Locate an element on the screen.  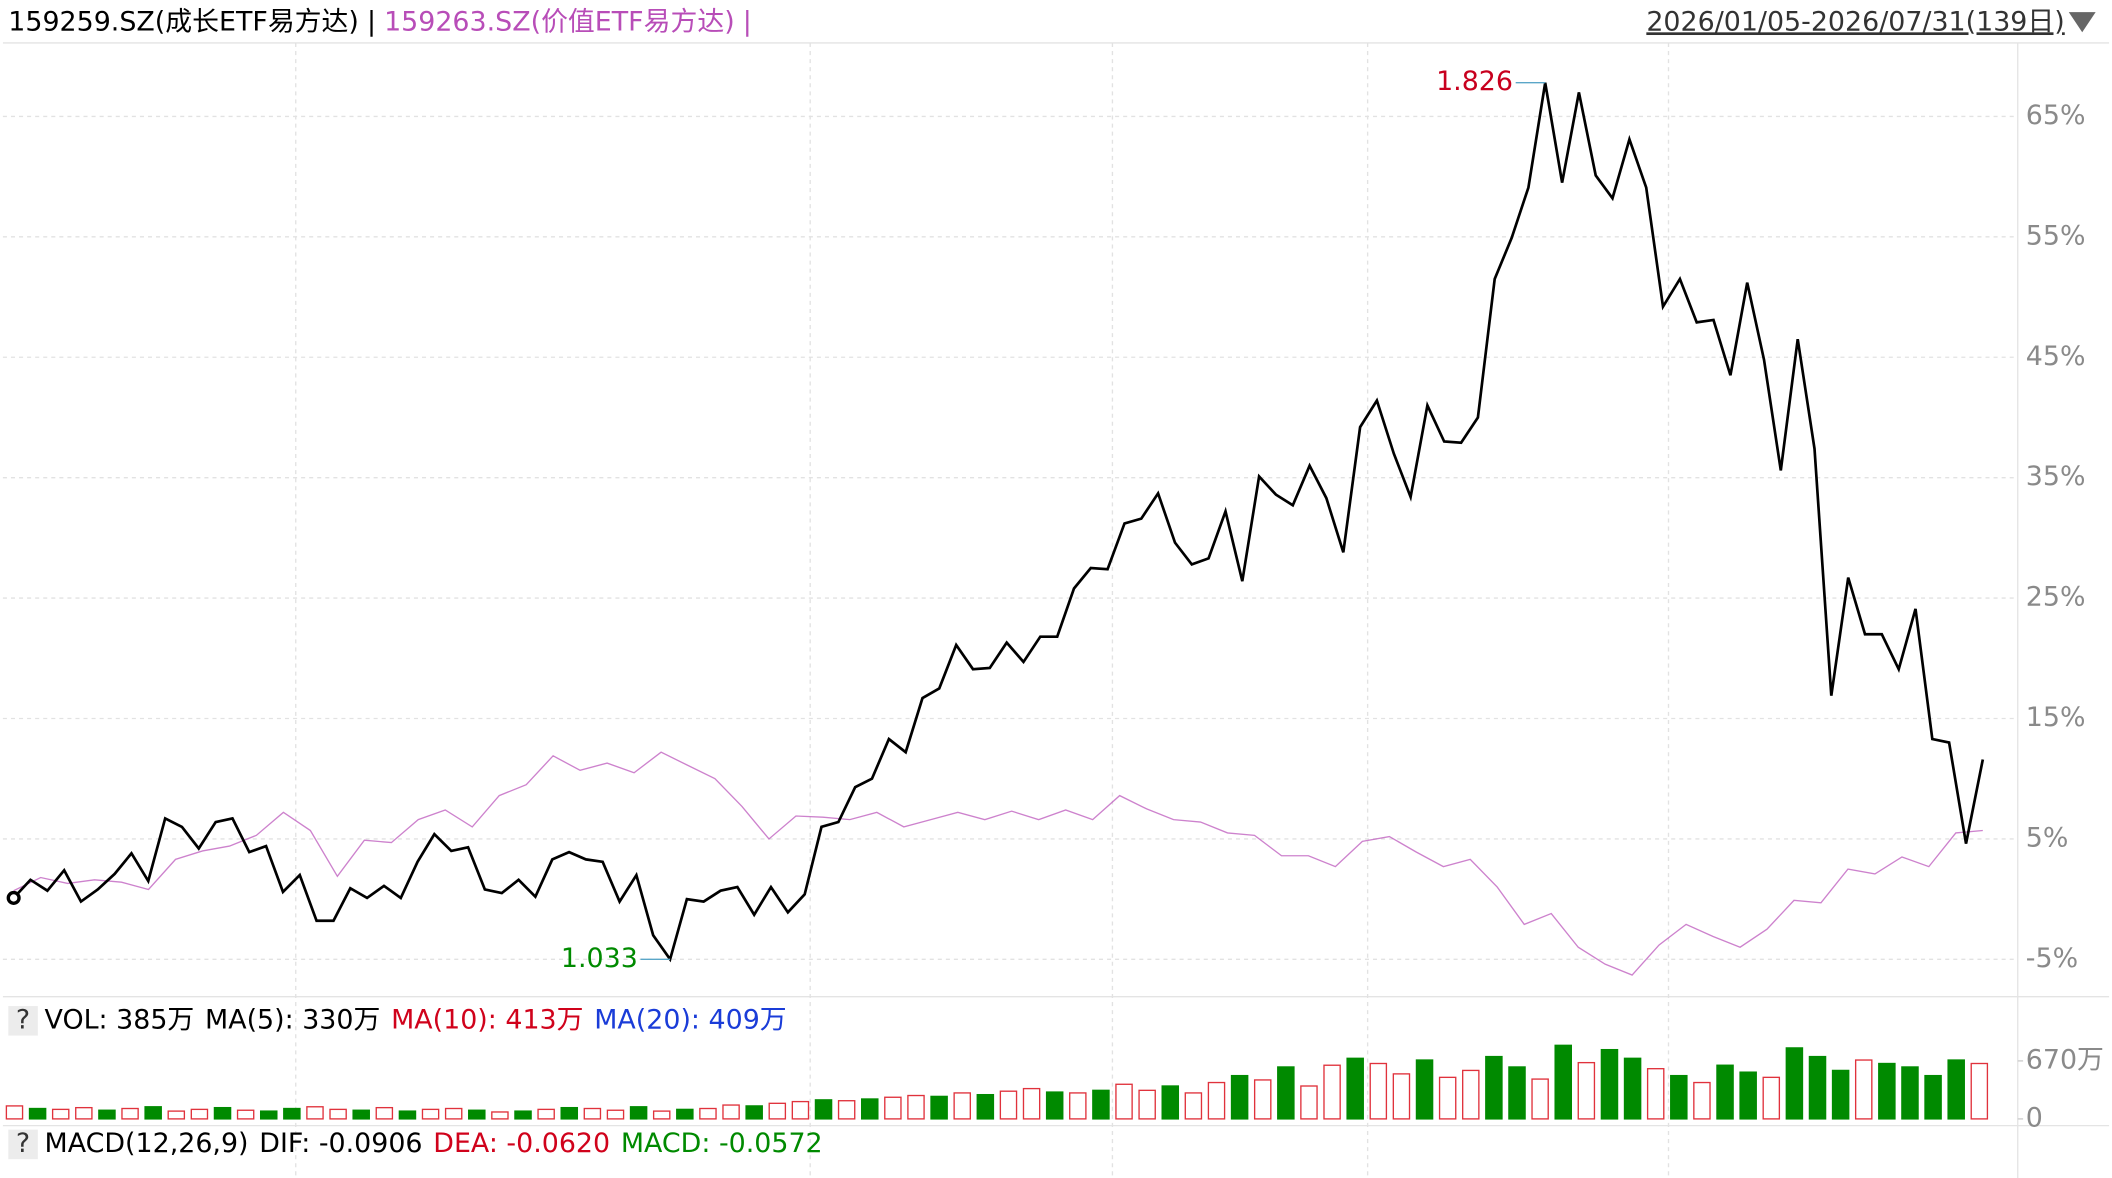
y-tick-label: 35% is located at coordinates (2056, 476).